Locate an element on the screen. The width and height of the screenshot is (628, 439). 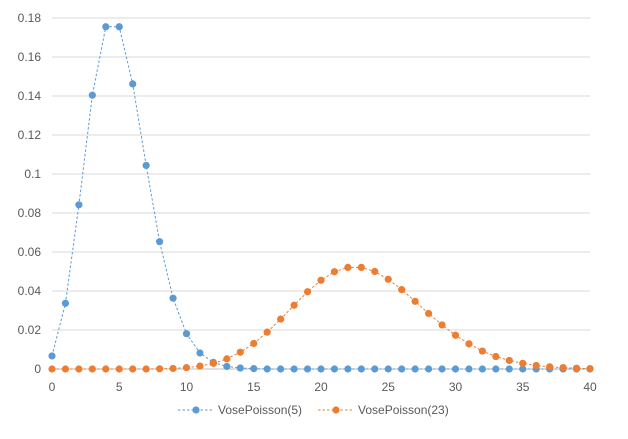
x-tick-label: 40 is located at coordinates (590, 387).